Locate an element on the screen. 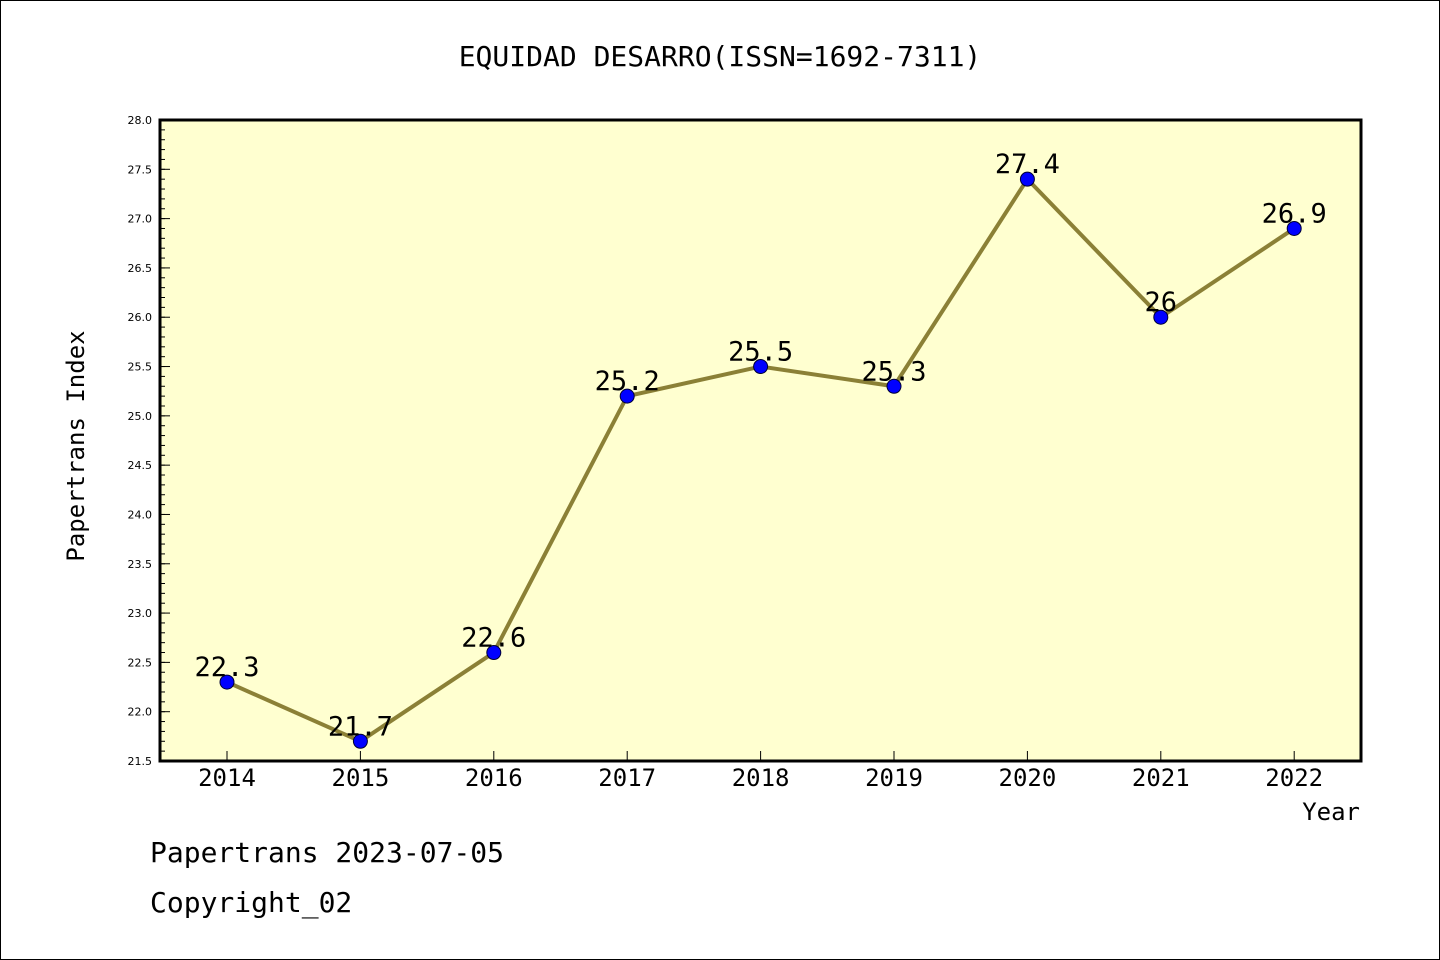  x-tick-label: 2020 is located at coordinates (1028, 778).